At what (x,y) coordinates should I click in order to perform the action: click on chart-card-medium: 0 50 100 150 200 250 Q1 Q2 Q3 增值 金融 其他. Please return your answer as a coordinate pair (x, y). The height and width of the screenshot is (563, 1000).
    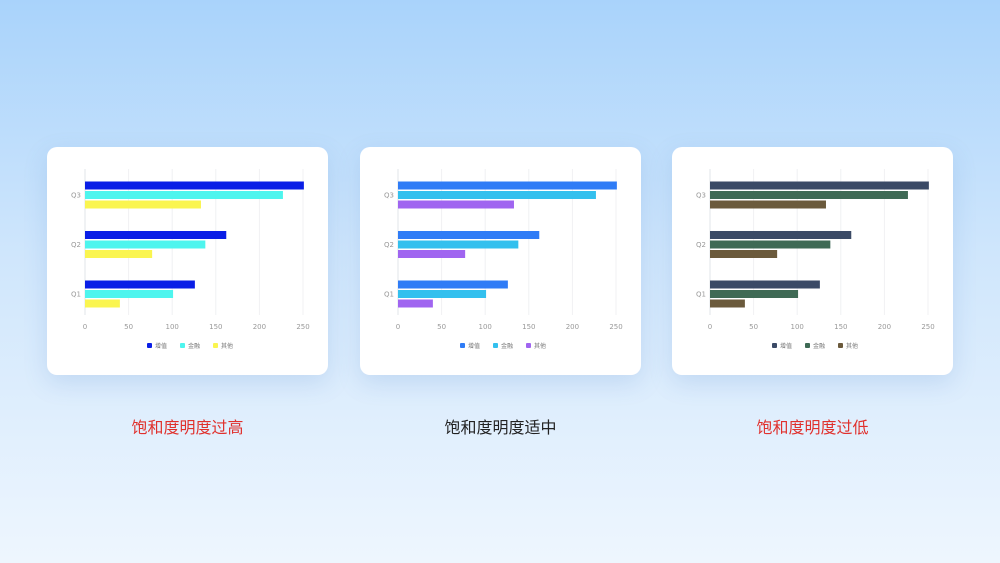
    Looking at the image, I should click on (500, 261).